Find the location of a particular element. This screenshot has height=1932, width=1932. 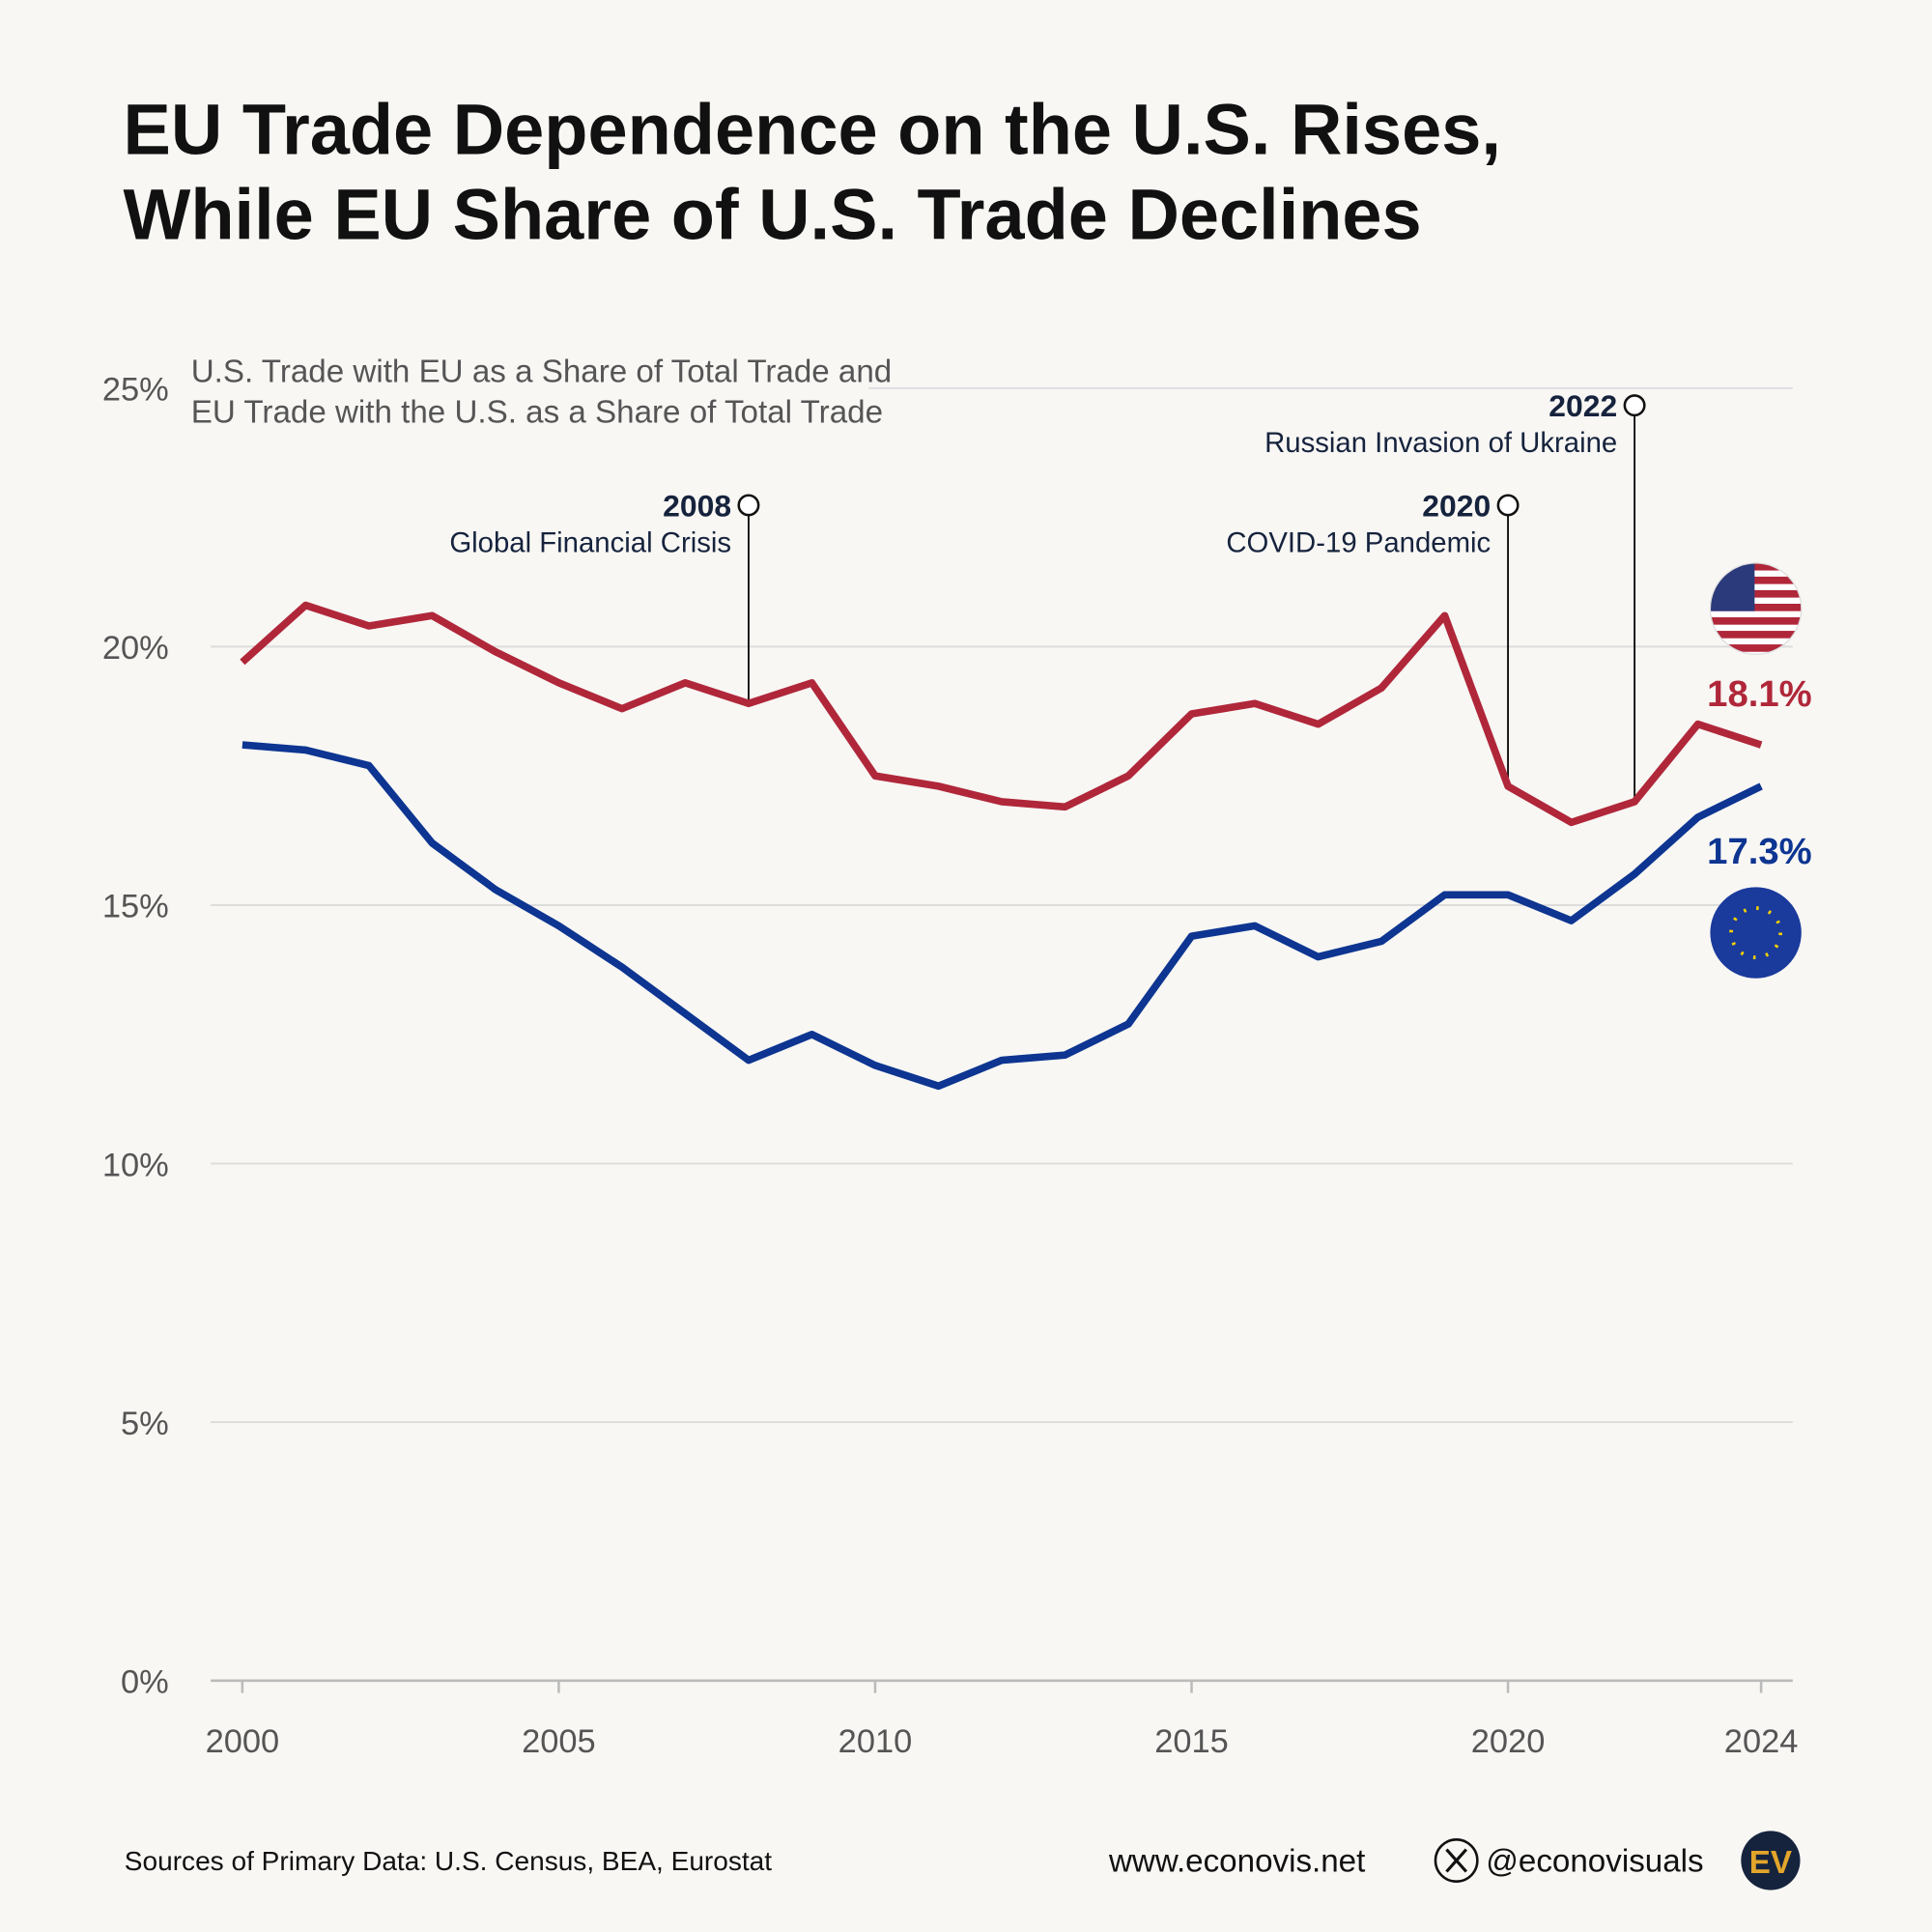

us-flag is located at coordinates (1756, 608).